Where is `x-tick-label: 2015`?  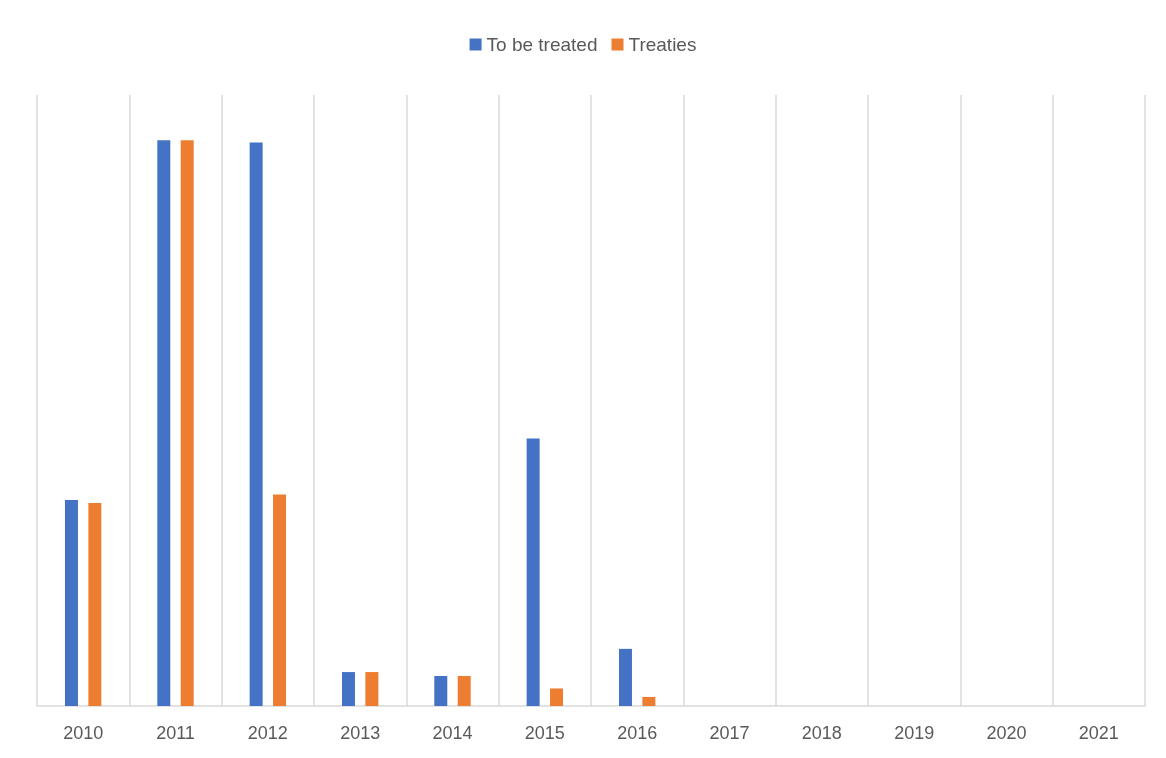
x-tick-label: 2015 is located at coordinates (544, 733).